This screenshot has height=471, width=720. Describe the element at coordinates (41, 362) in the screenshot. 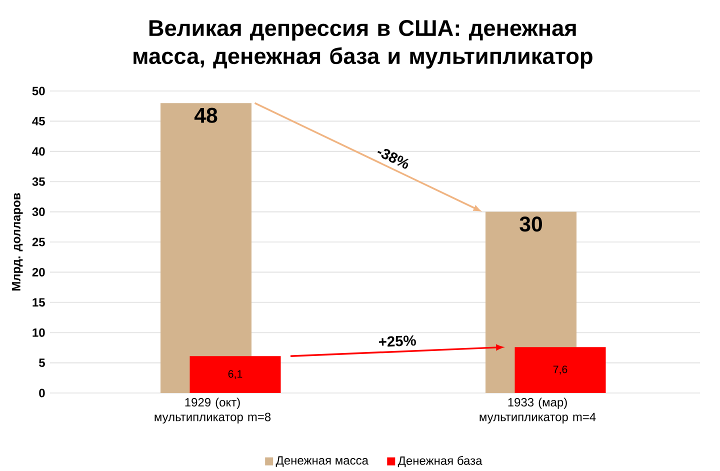

I see `y-tick-label: 5` at that location.